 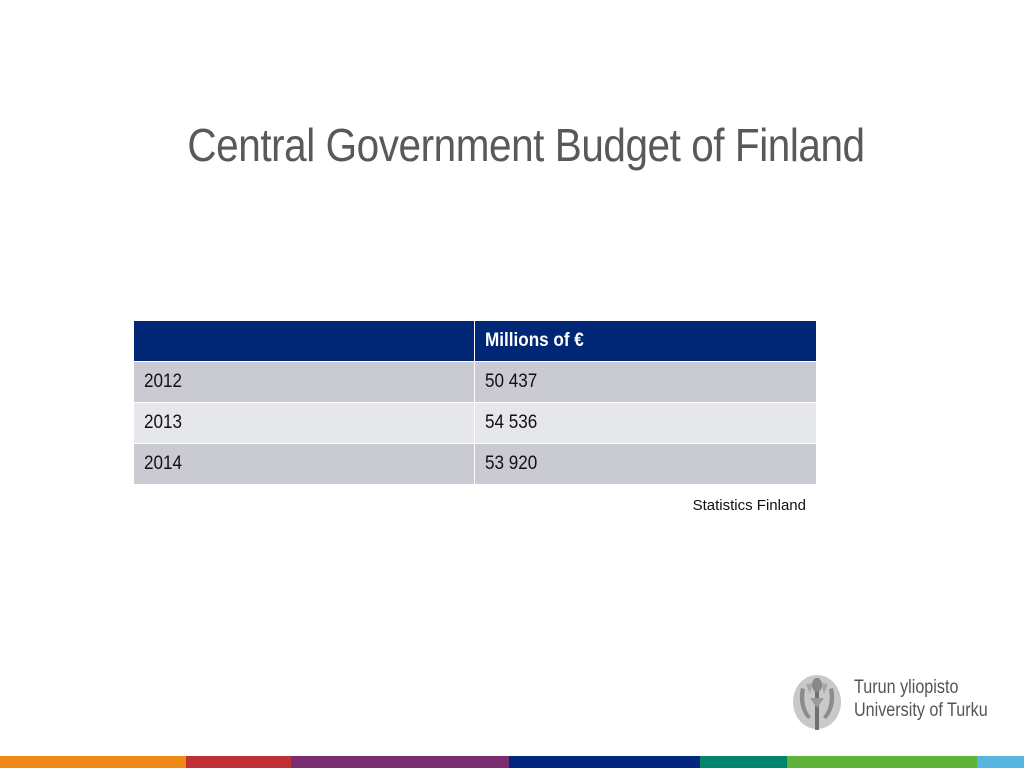 What do you see at coordinates (526, 145) in the screenshot?
I see `slide-title: Central Government Budget of Finland` at bounding box center [526, 145].